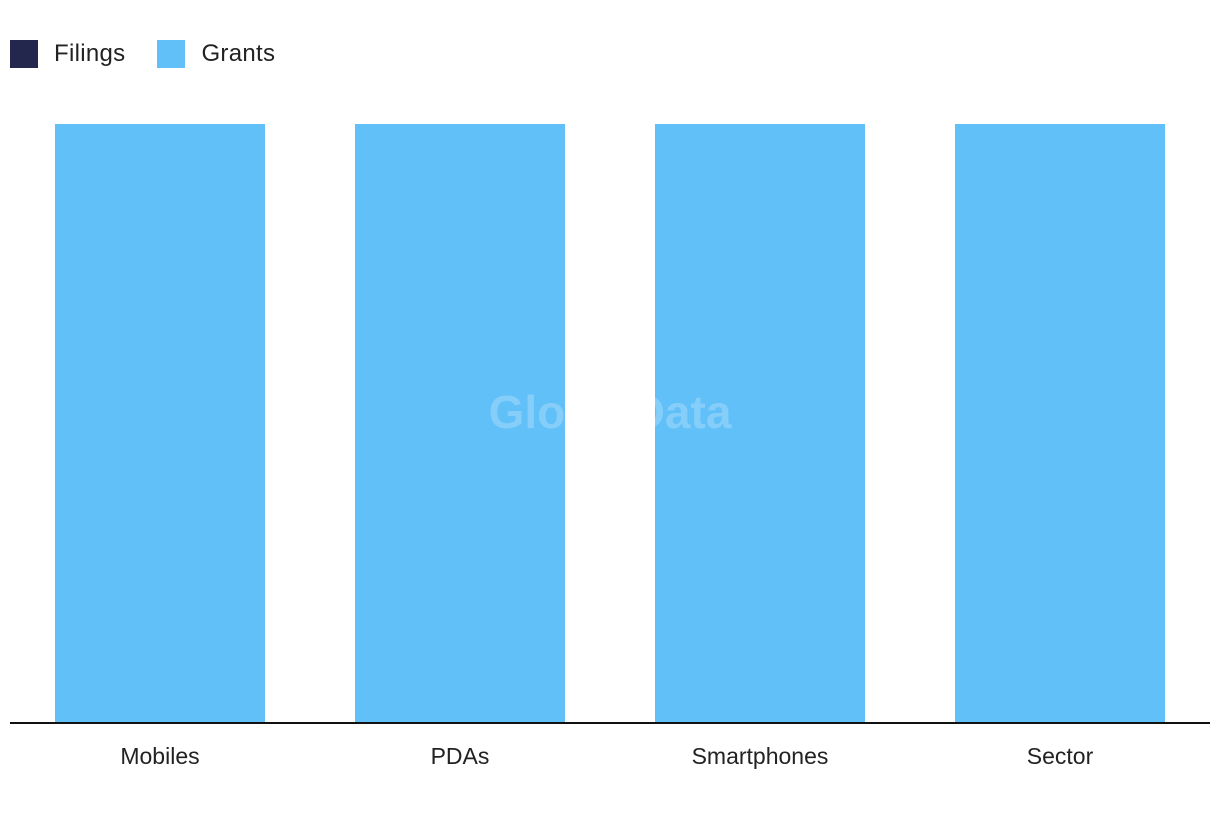 Image resolution: width=1220 pixels, height=820 pixels. What do you see at coordinates (159, 756) in the screenshot?
I see `x-tick-label-mobiles: Mobiles` at bounding box center [159, 756].